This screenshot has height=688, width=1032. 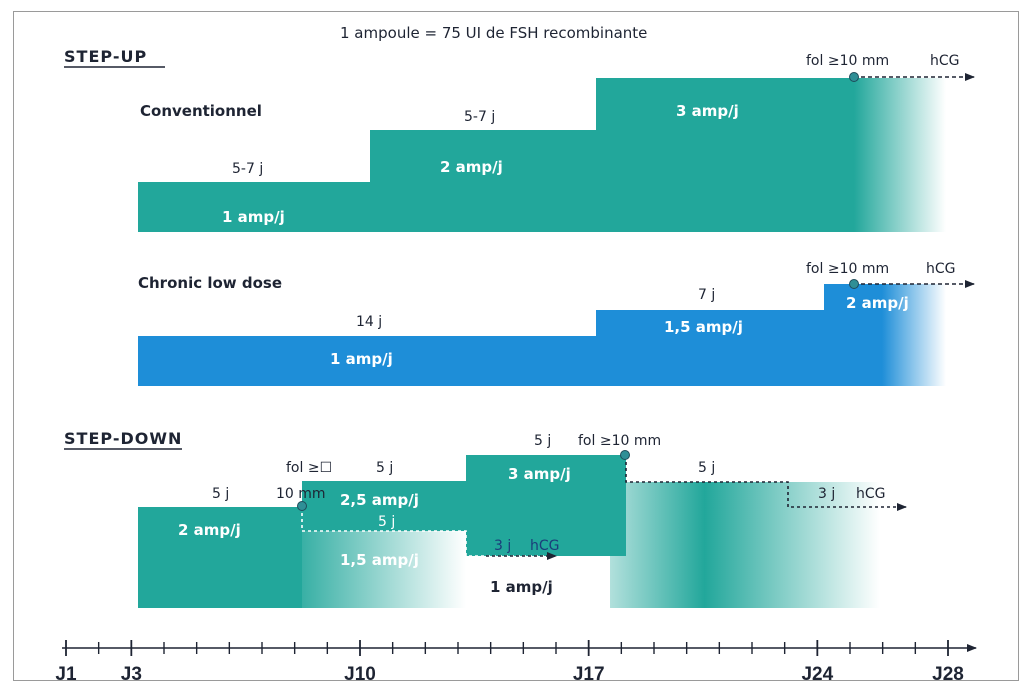 I want to click on sd-trigger-outer: hCG, so click(x=871, y=494).